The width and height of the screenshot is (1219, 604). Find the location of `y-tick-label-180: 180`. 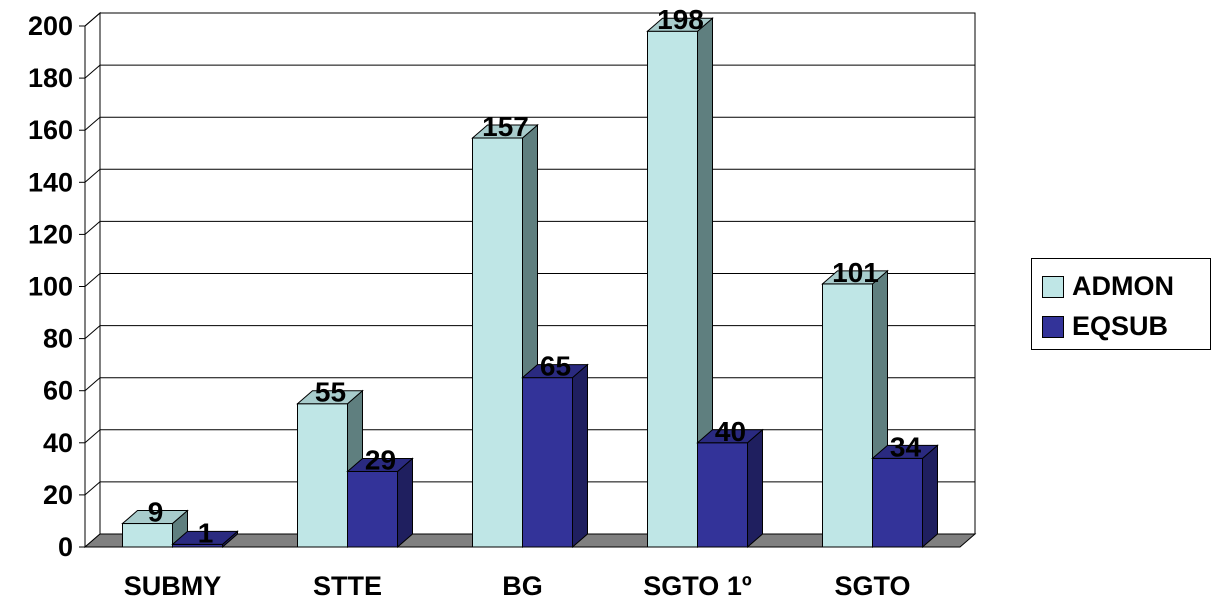

y-tick-label-180: 180 is located at coordinates (50, 78).